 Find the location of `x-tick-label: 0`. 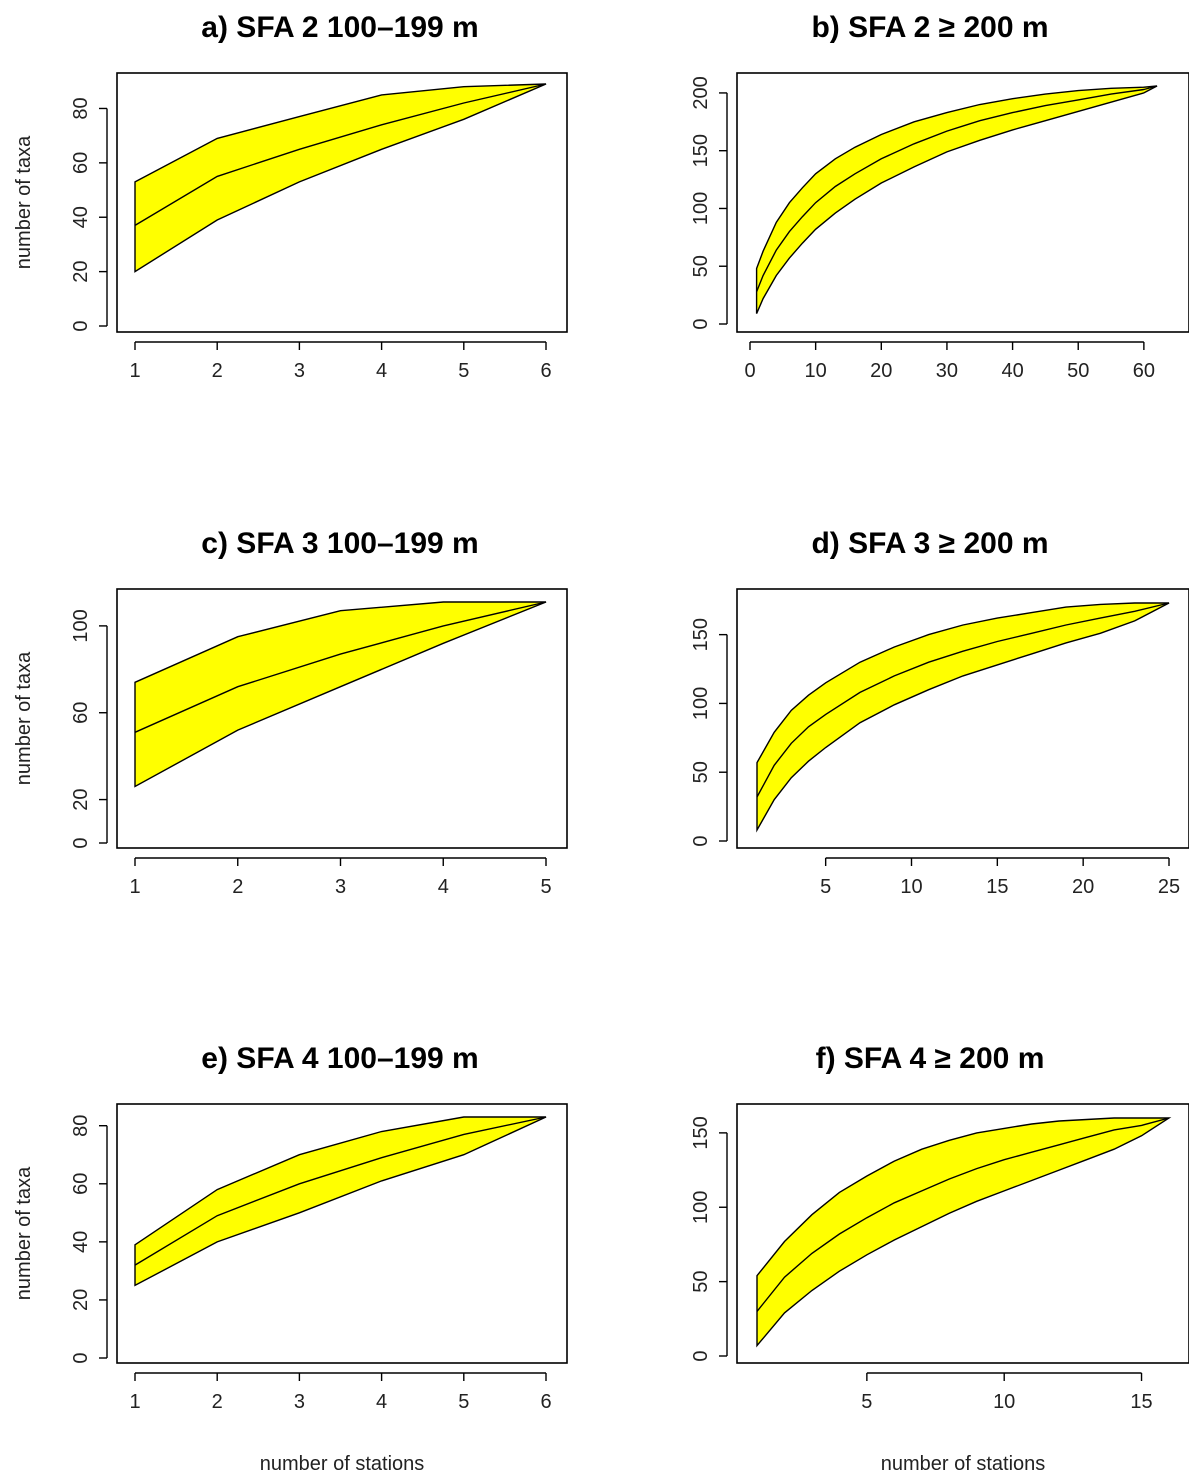

x-tick-label: 0 is located at coordinates (749, 371).